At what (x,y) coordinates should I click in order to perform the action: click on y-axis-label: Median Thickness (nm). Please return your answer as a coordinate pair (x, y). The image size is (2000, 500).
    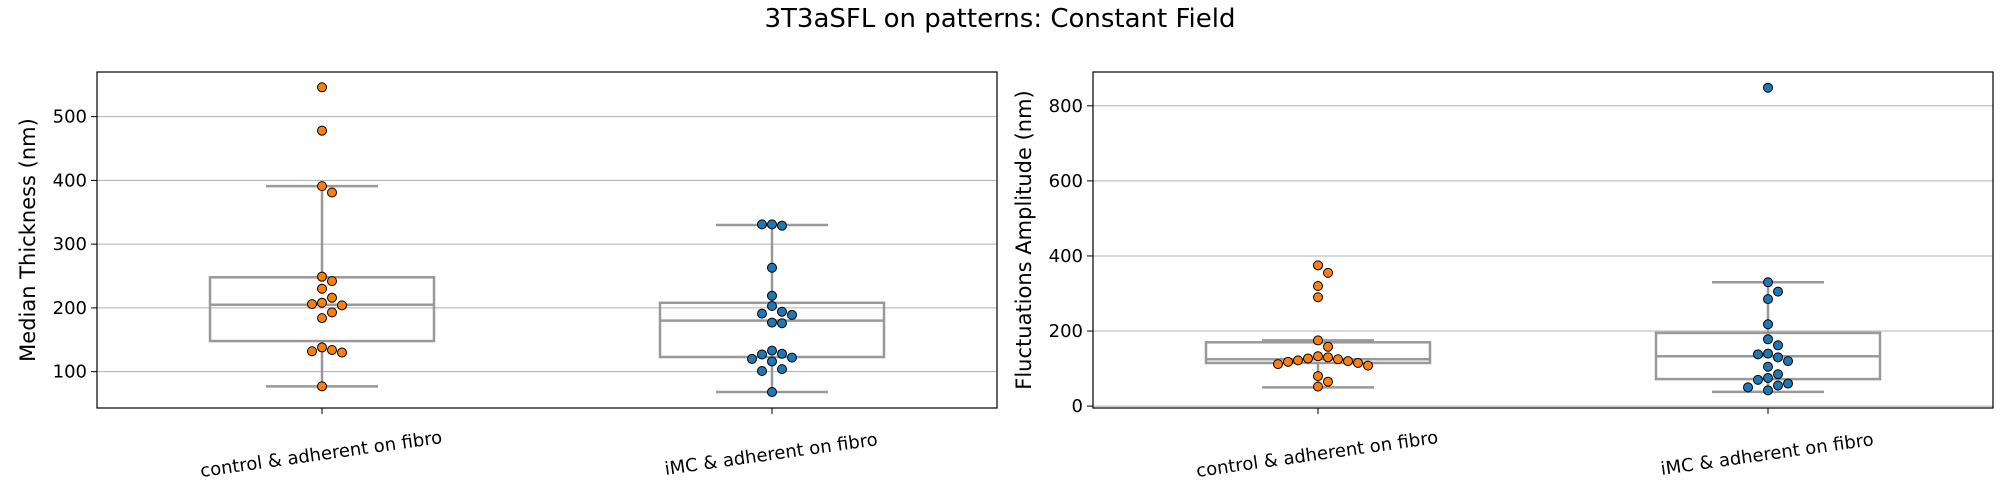
    Looking at the image, I should click on (28, 240).